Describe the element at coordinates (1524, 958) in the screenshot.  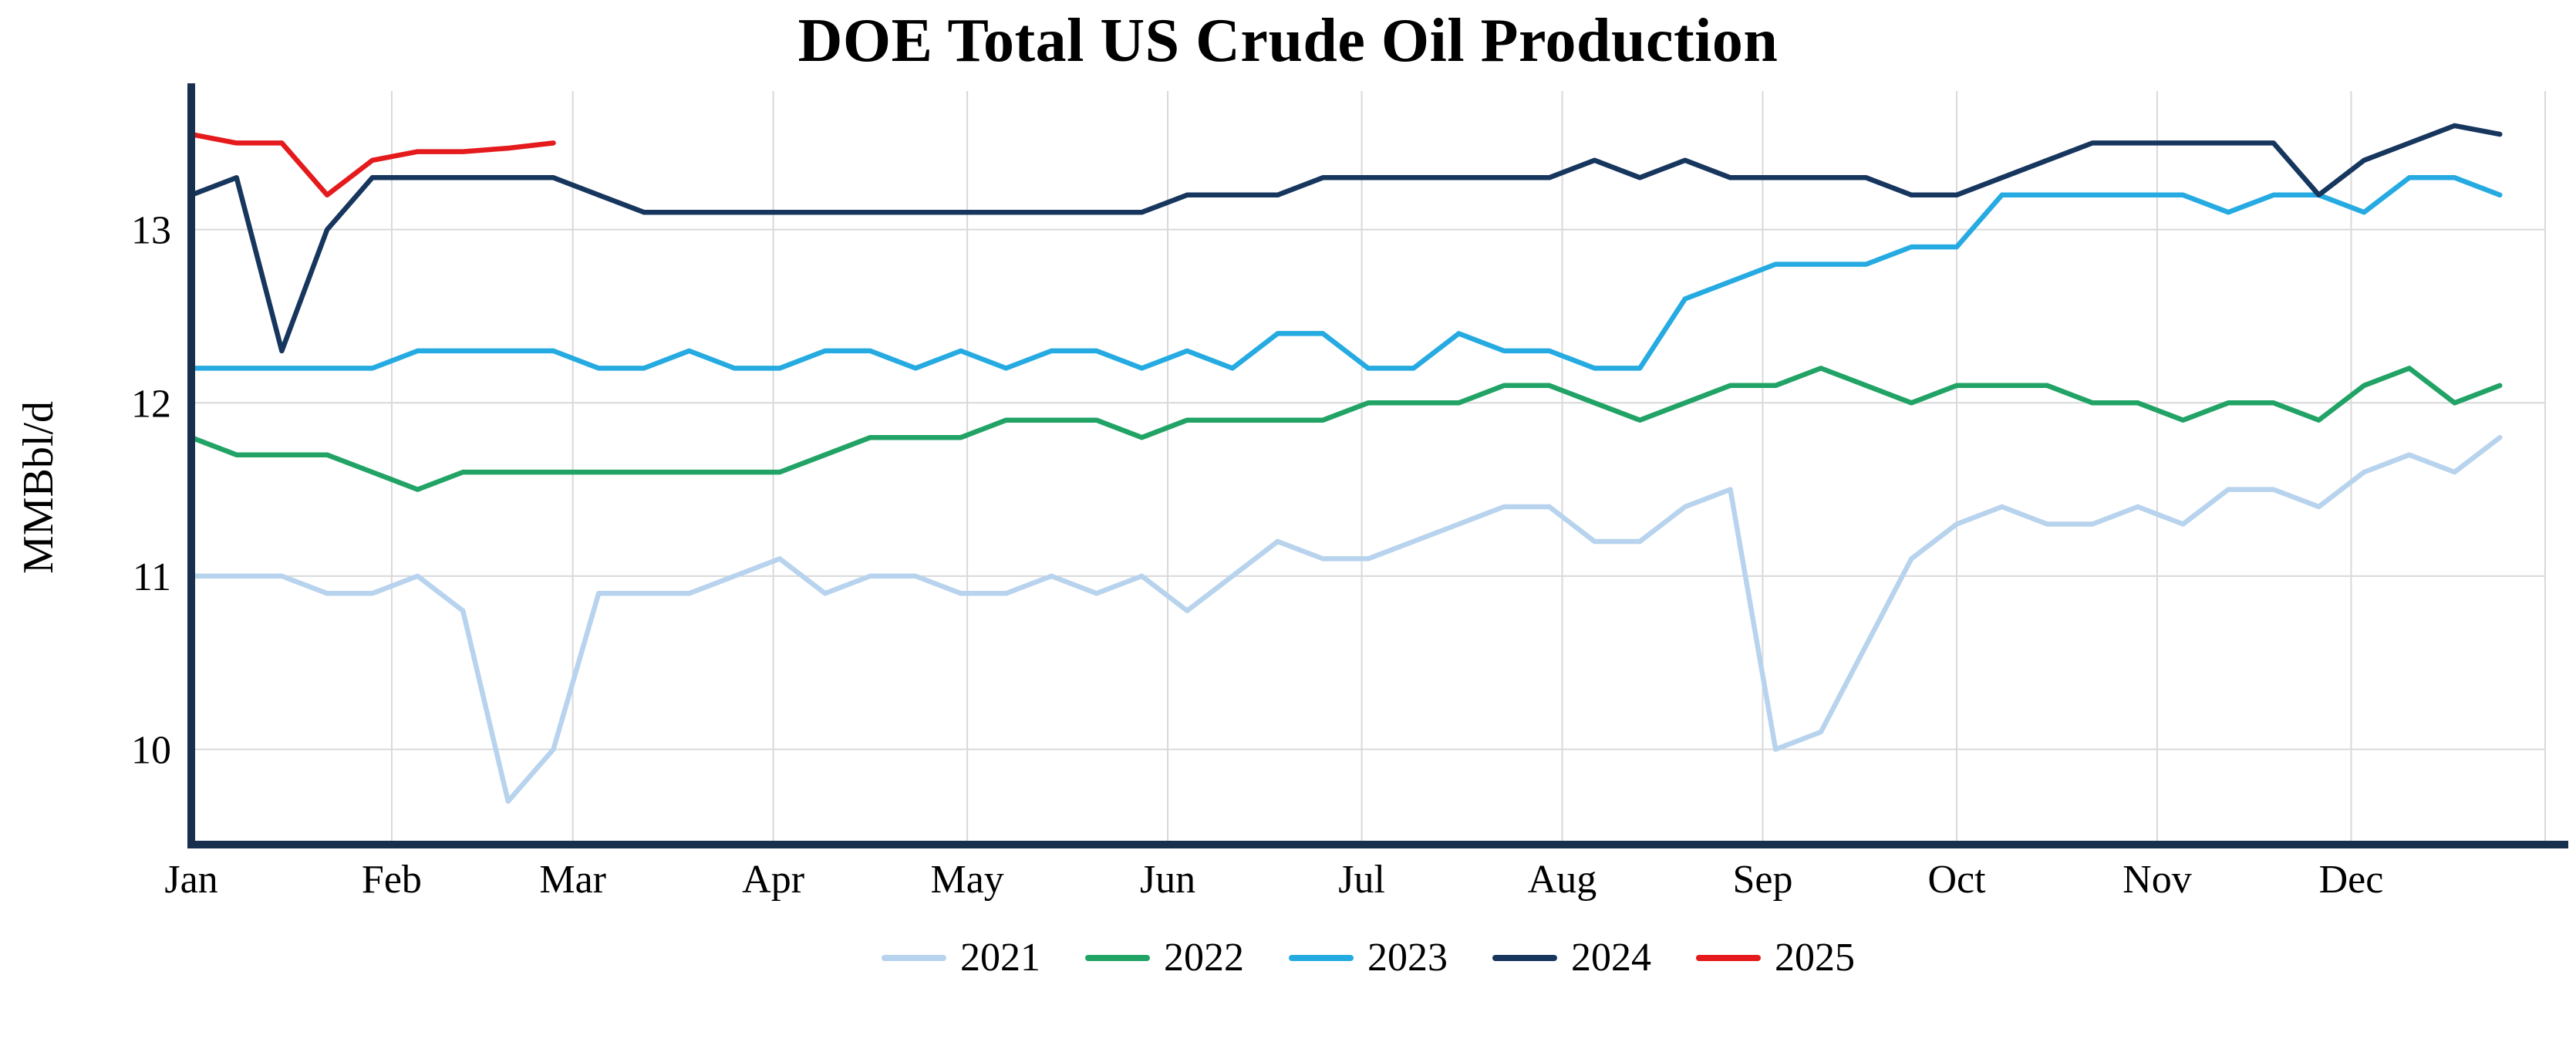
I see `legend-swatch-2024` at that location.